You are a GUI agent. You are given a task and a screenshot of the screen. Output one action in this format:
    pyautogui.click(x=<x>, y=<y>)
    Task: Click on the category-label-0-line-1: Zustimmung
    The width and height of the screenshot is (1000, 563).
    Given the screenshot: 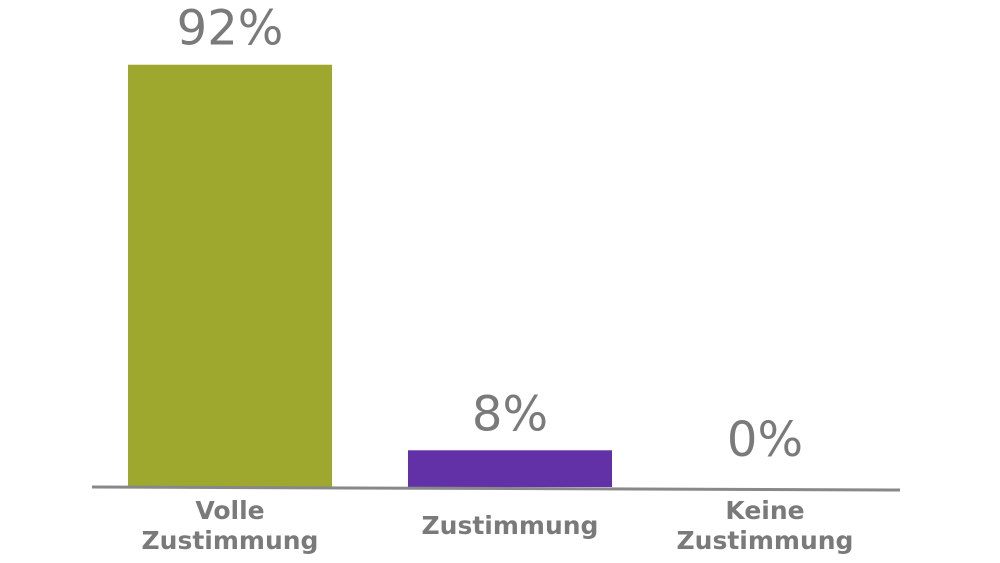 What is the action you would take?
    pyautogui.click(x=230, y=540)
    